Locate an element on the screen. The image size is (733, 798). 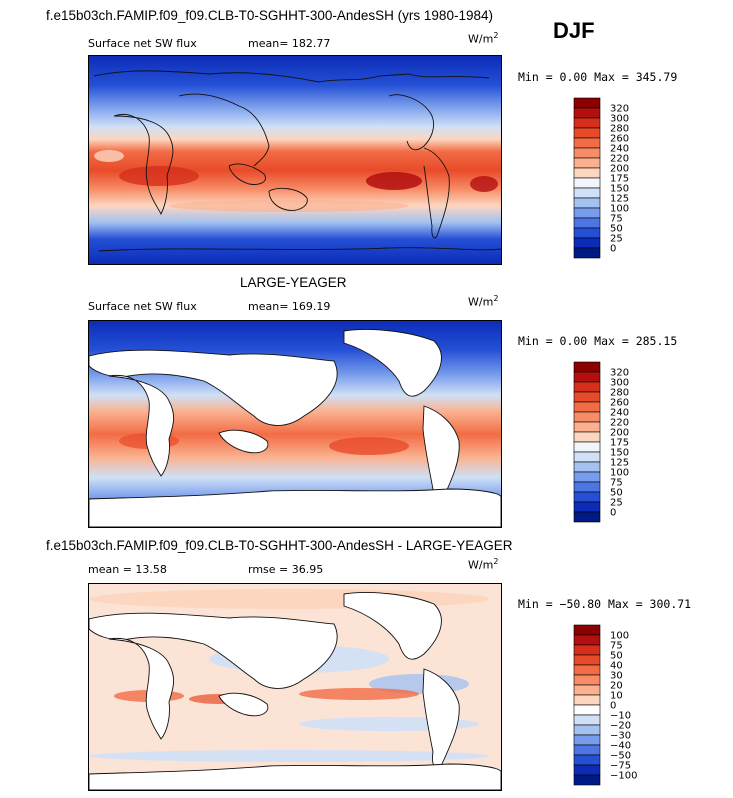
panel1-minmax: Min = 0.00 Max = 345.79 is located at coordinates (598, 77).